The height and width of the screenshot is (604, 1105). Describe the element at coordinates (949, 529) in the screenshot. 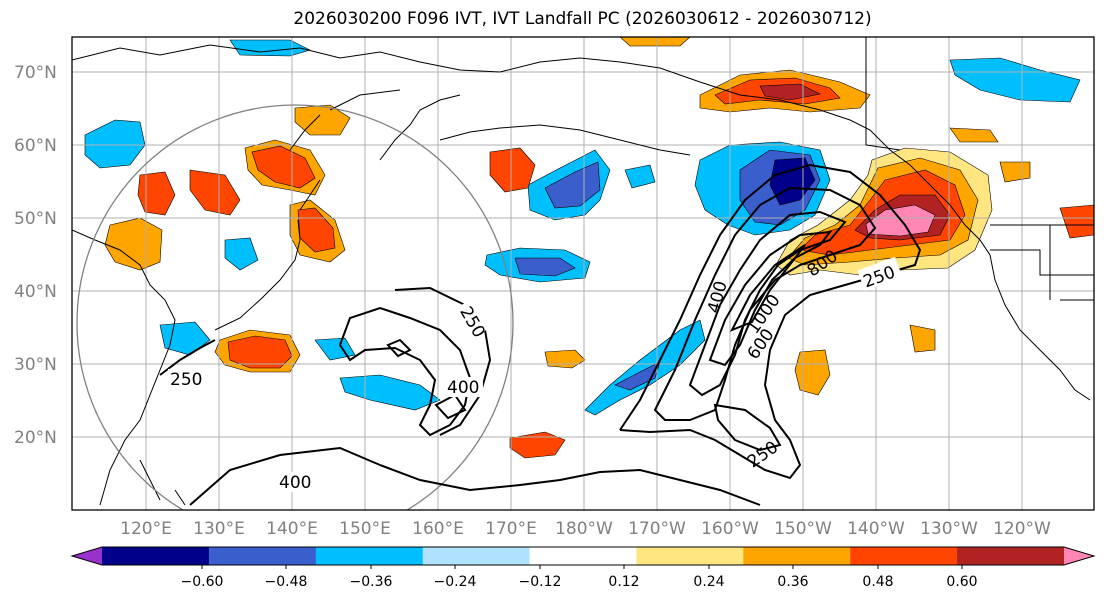

I see `lon-label: 130°W` at that location.